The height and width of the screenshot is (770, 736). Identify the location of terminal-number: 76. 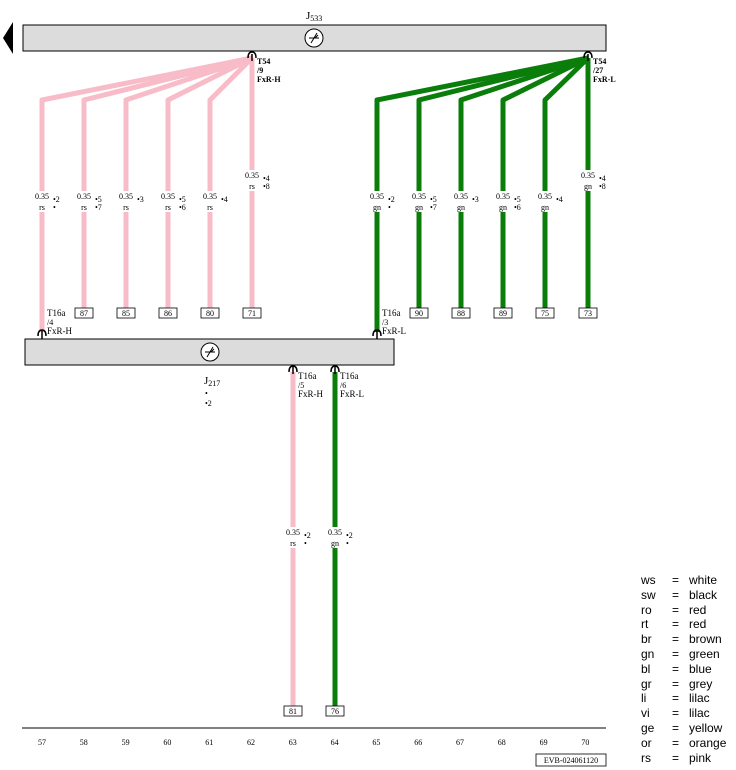
(335, 711).